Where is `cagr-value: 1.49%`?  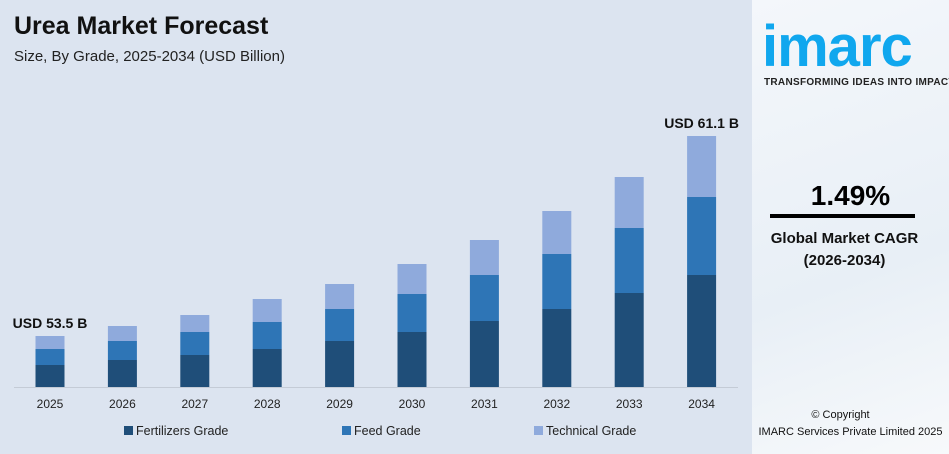 cagr-value: 1.49% is located at coordinates (850, 195).